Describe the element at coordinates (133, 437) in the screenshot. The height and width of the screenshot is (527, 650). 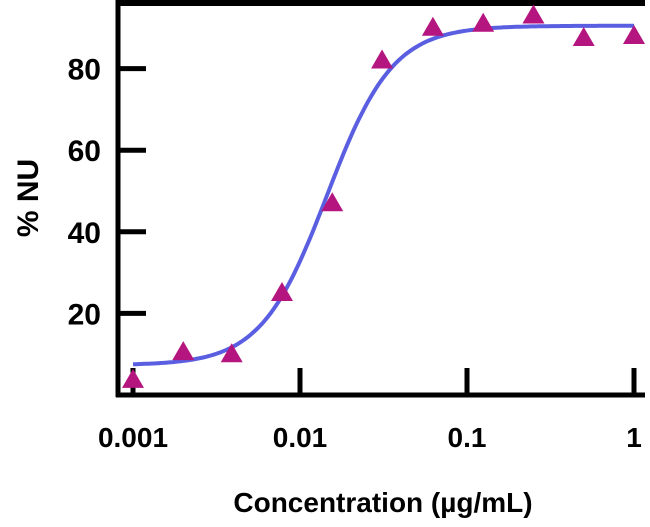
I see `x-tick-label: 0.001` at that location.